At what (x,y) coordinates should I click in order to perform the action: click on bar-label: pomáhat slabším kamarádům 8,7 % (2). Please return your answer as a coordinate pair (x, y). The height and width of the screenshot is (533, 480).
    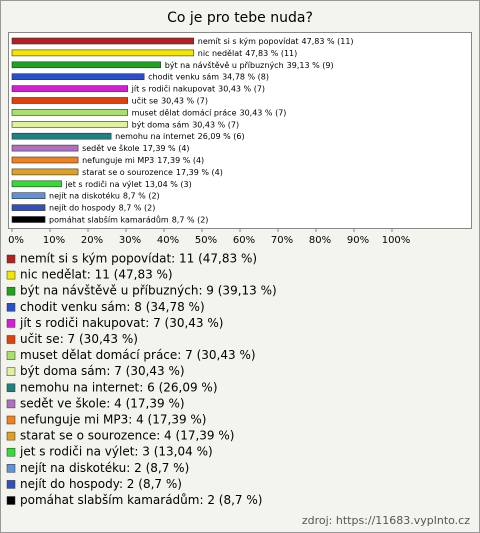
    Looking at the image, I should click on (128, 219).